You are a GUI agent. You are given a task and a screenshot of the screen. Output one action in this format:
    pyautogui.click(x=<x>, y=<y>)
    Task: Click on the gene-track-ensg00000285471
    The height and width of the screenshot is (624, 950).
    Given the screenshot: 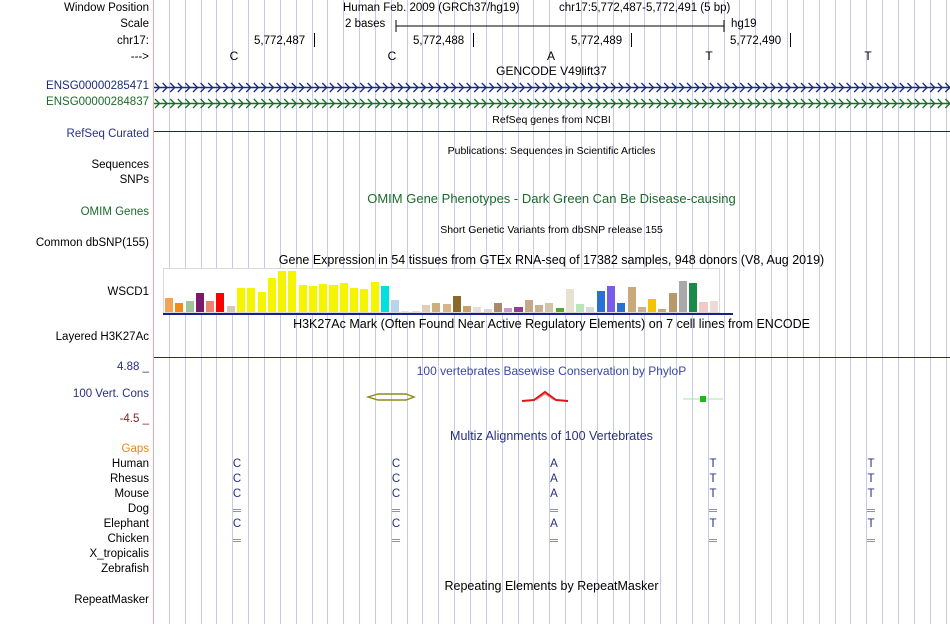 What is the action you would take?
    pyautogui.click(x=551, y=87)
    